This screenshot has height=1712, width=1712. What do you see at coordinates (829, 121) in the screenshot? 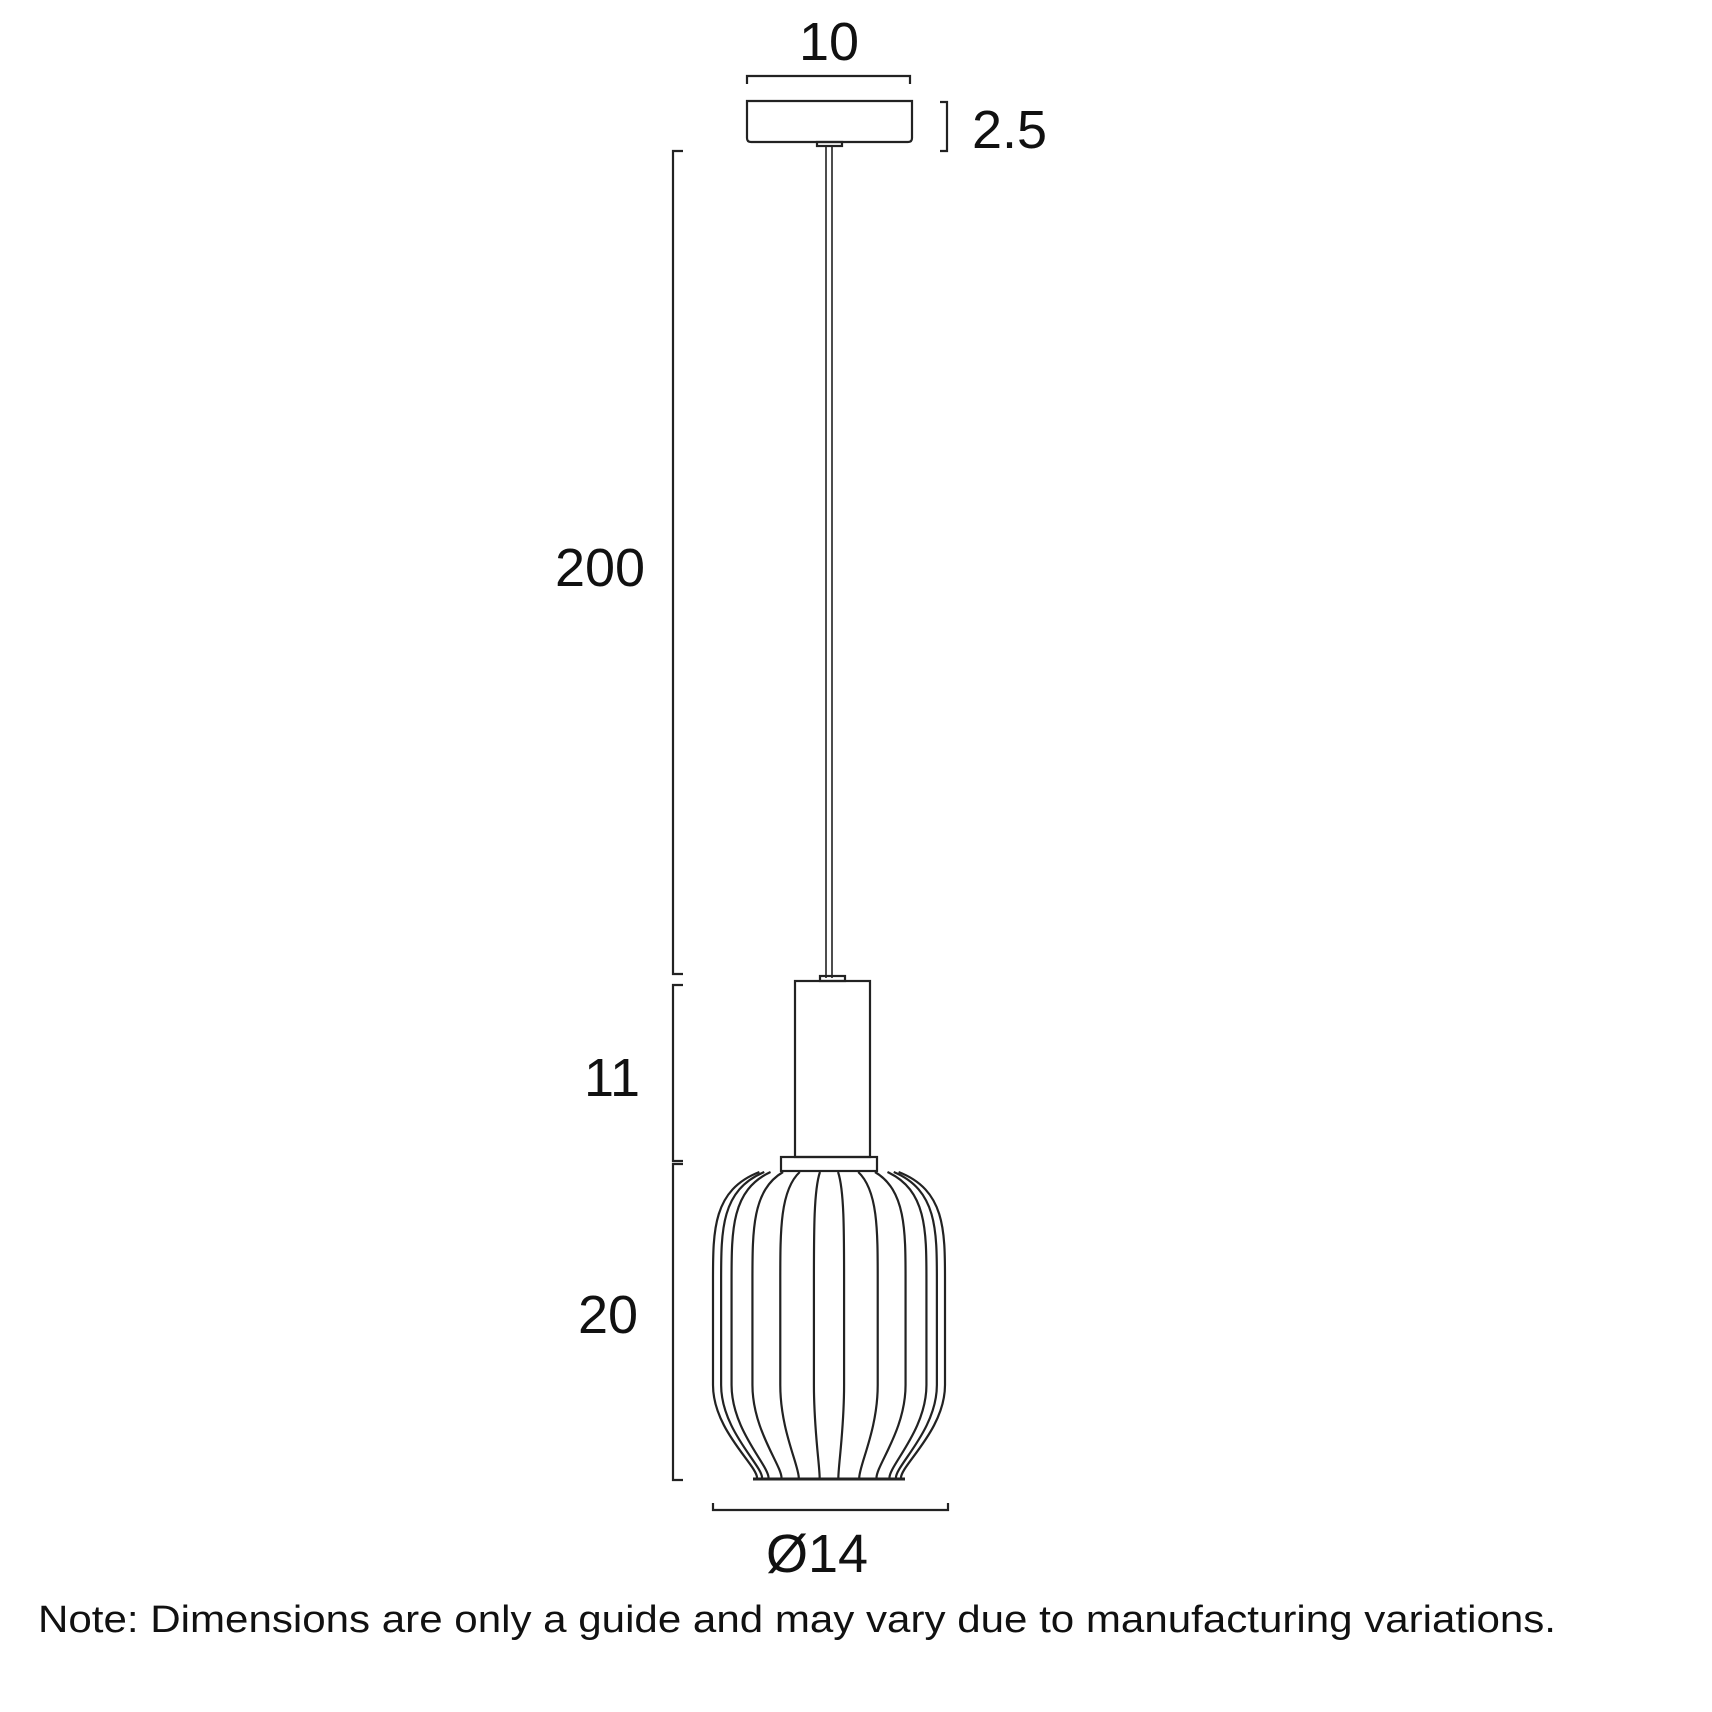
I see `ceiling-canopy` at bounding box center [829, 121].